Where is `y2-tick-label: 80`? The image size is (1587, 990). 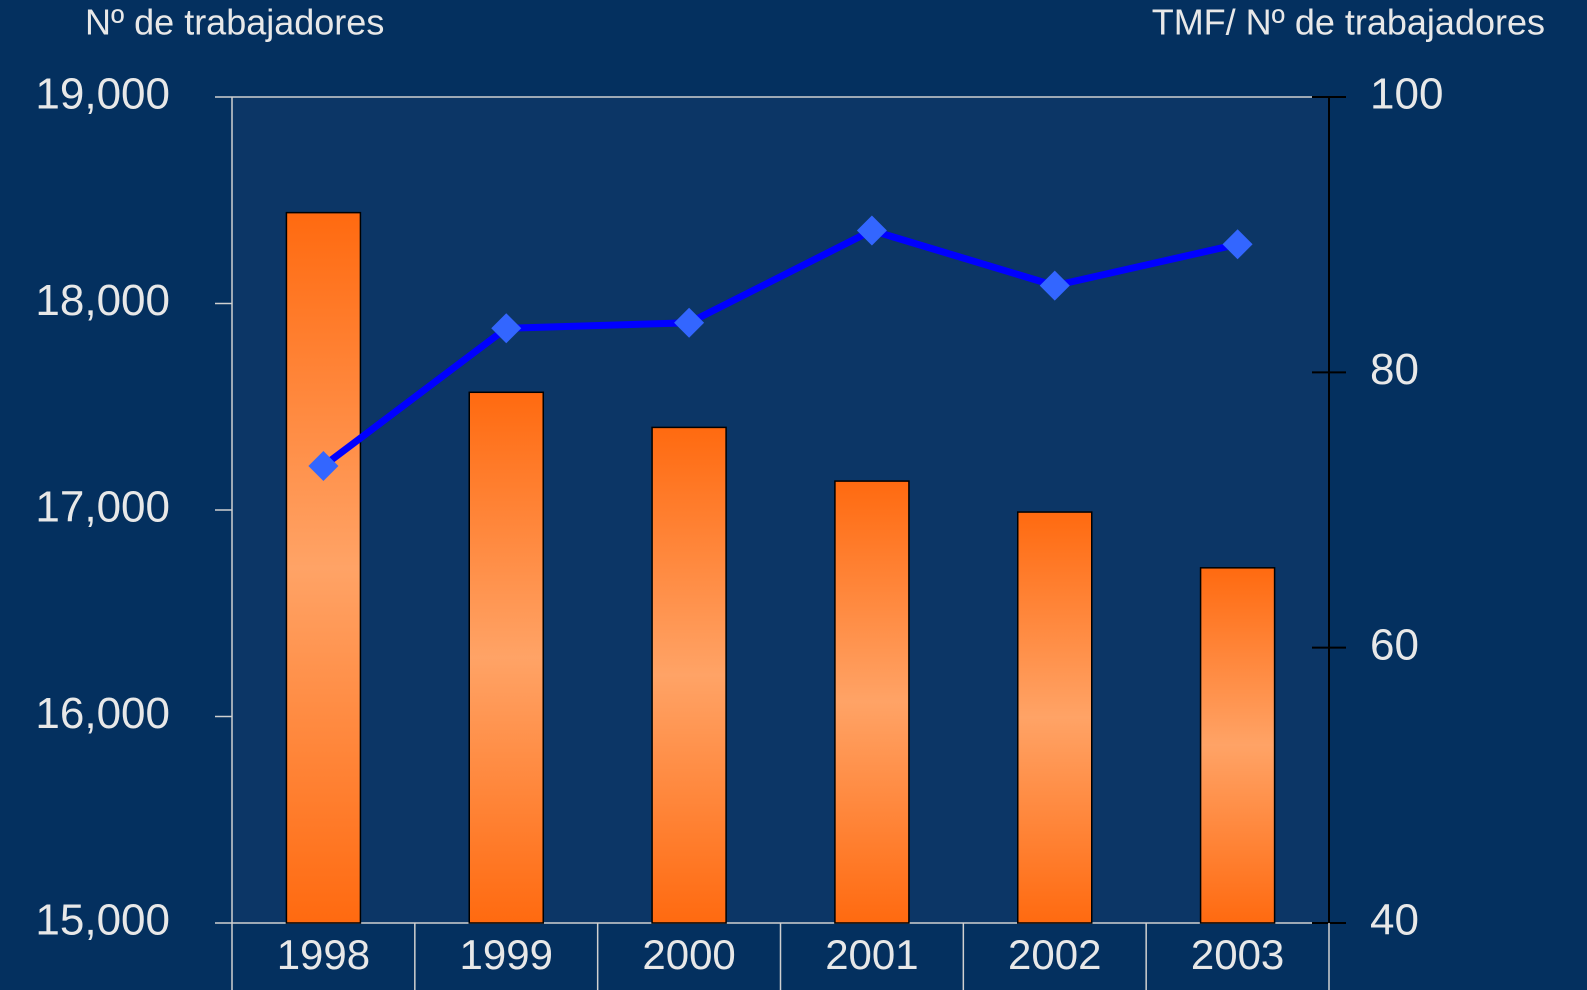 y2-tick-label: 80 is located at coordinates (1394, 369).